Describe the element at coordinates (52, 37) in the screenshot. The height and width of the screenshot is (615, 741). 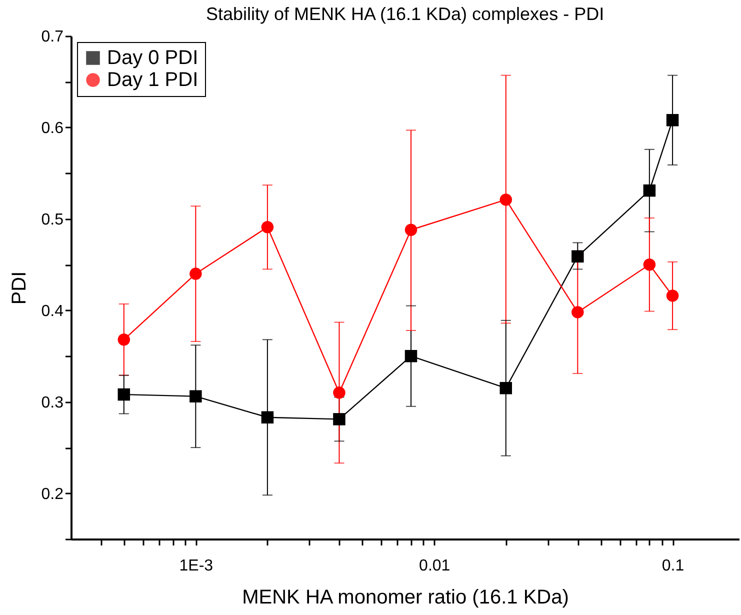
I see `y-tick-label: 0.7` at that location.